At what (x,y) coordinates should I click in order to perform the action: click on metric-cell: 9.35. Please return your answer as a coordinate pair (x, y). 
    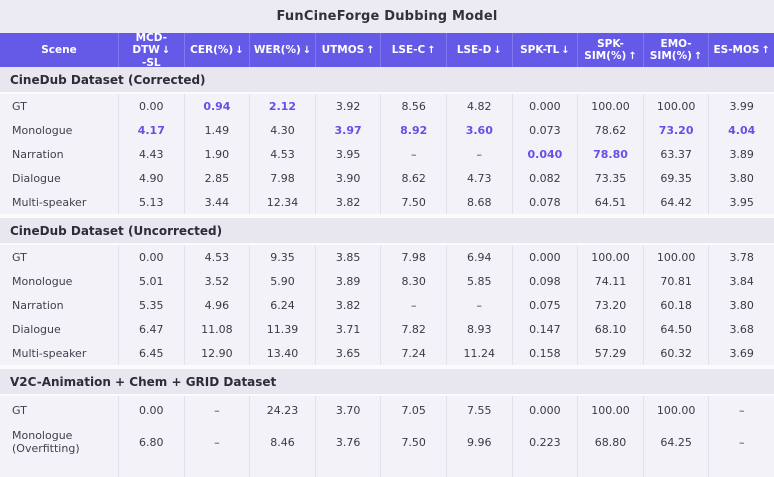
    Looking at the image, I should click on (282, 257).